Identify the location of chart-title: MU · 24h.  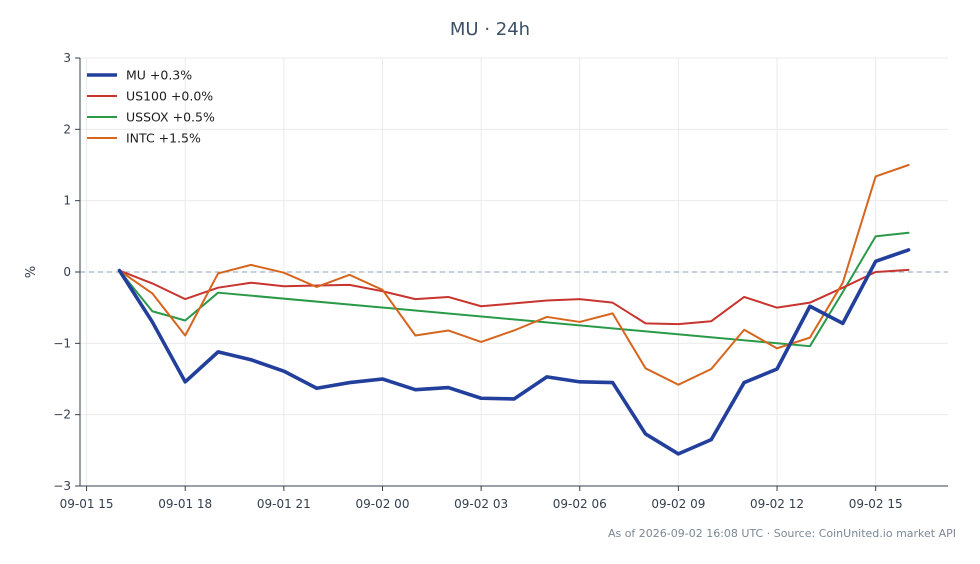
(490, 29).